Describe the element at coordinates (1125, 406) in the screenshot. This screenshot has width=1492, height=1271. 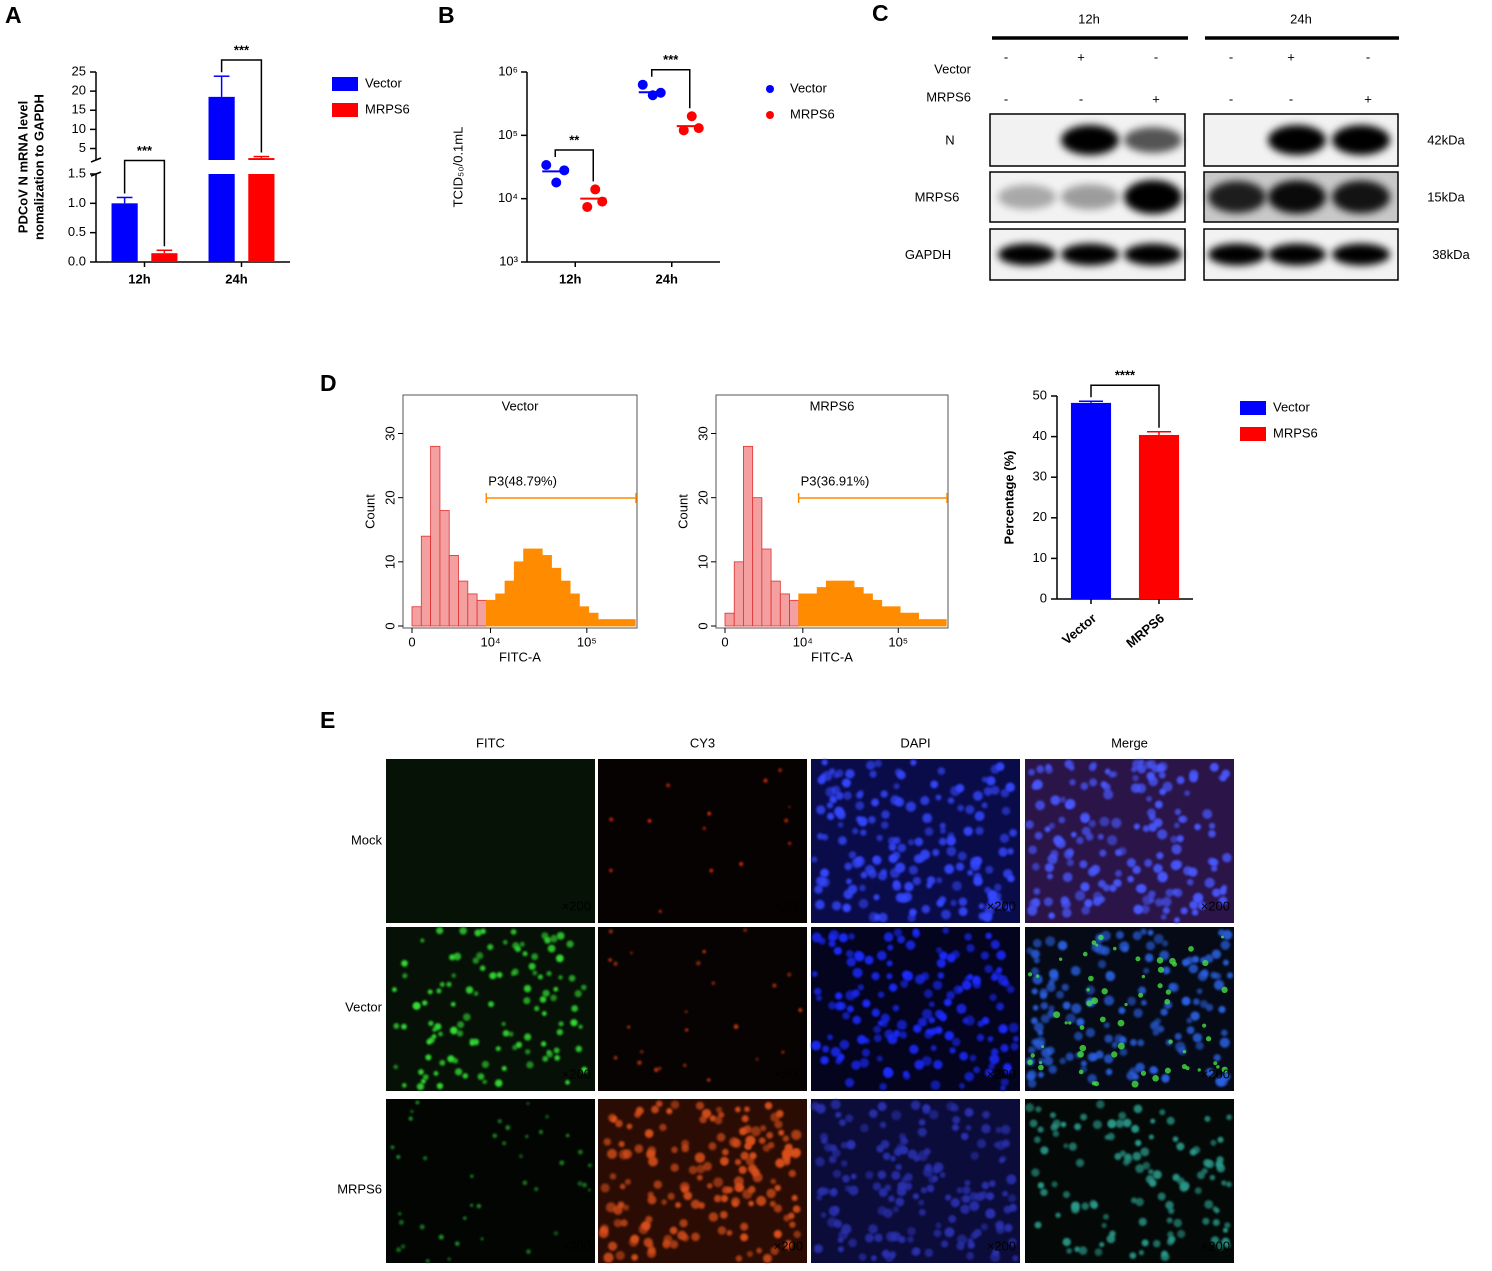
I see `significance-bracket` at that location.